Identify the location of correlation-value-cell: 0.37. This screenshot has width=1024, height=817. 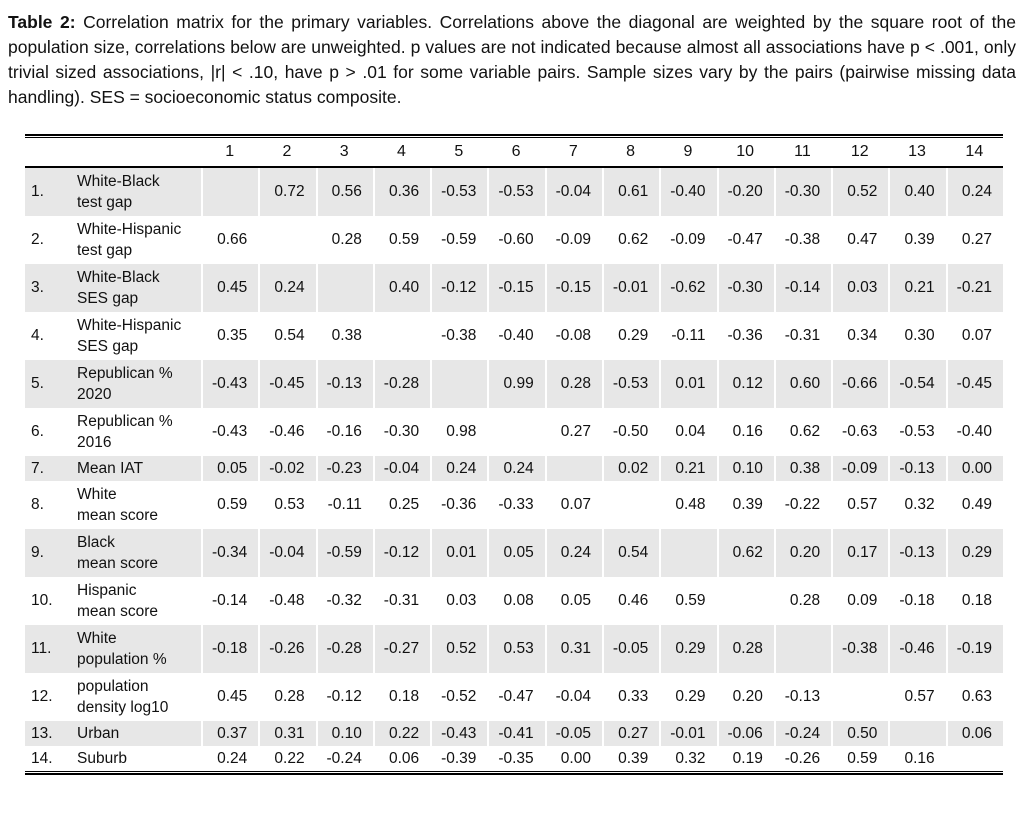
(229, 734).